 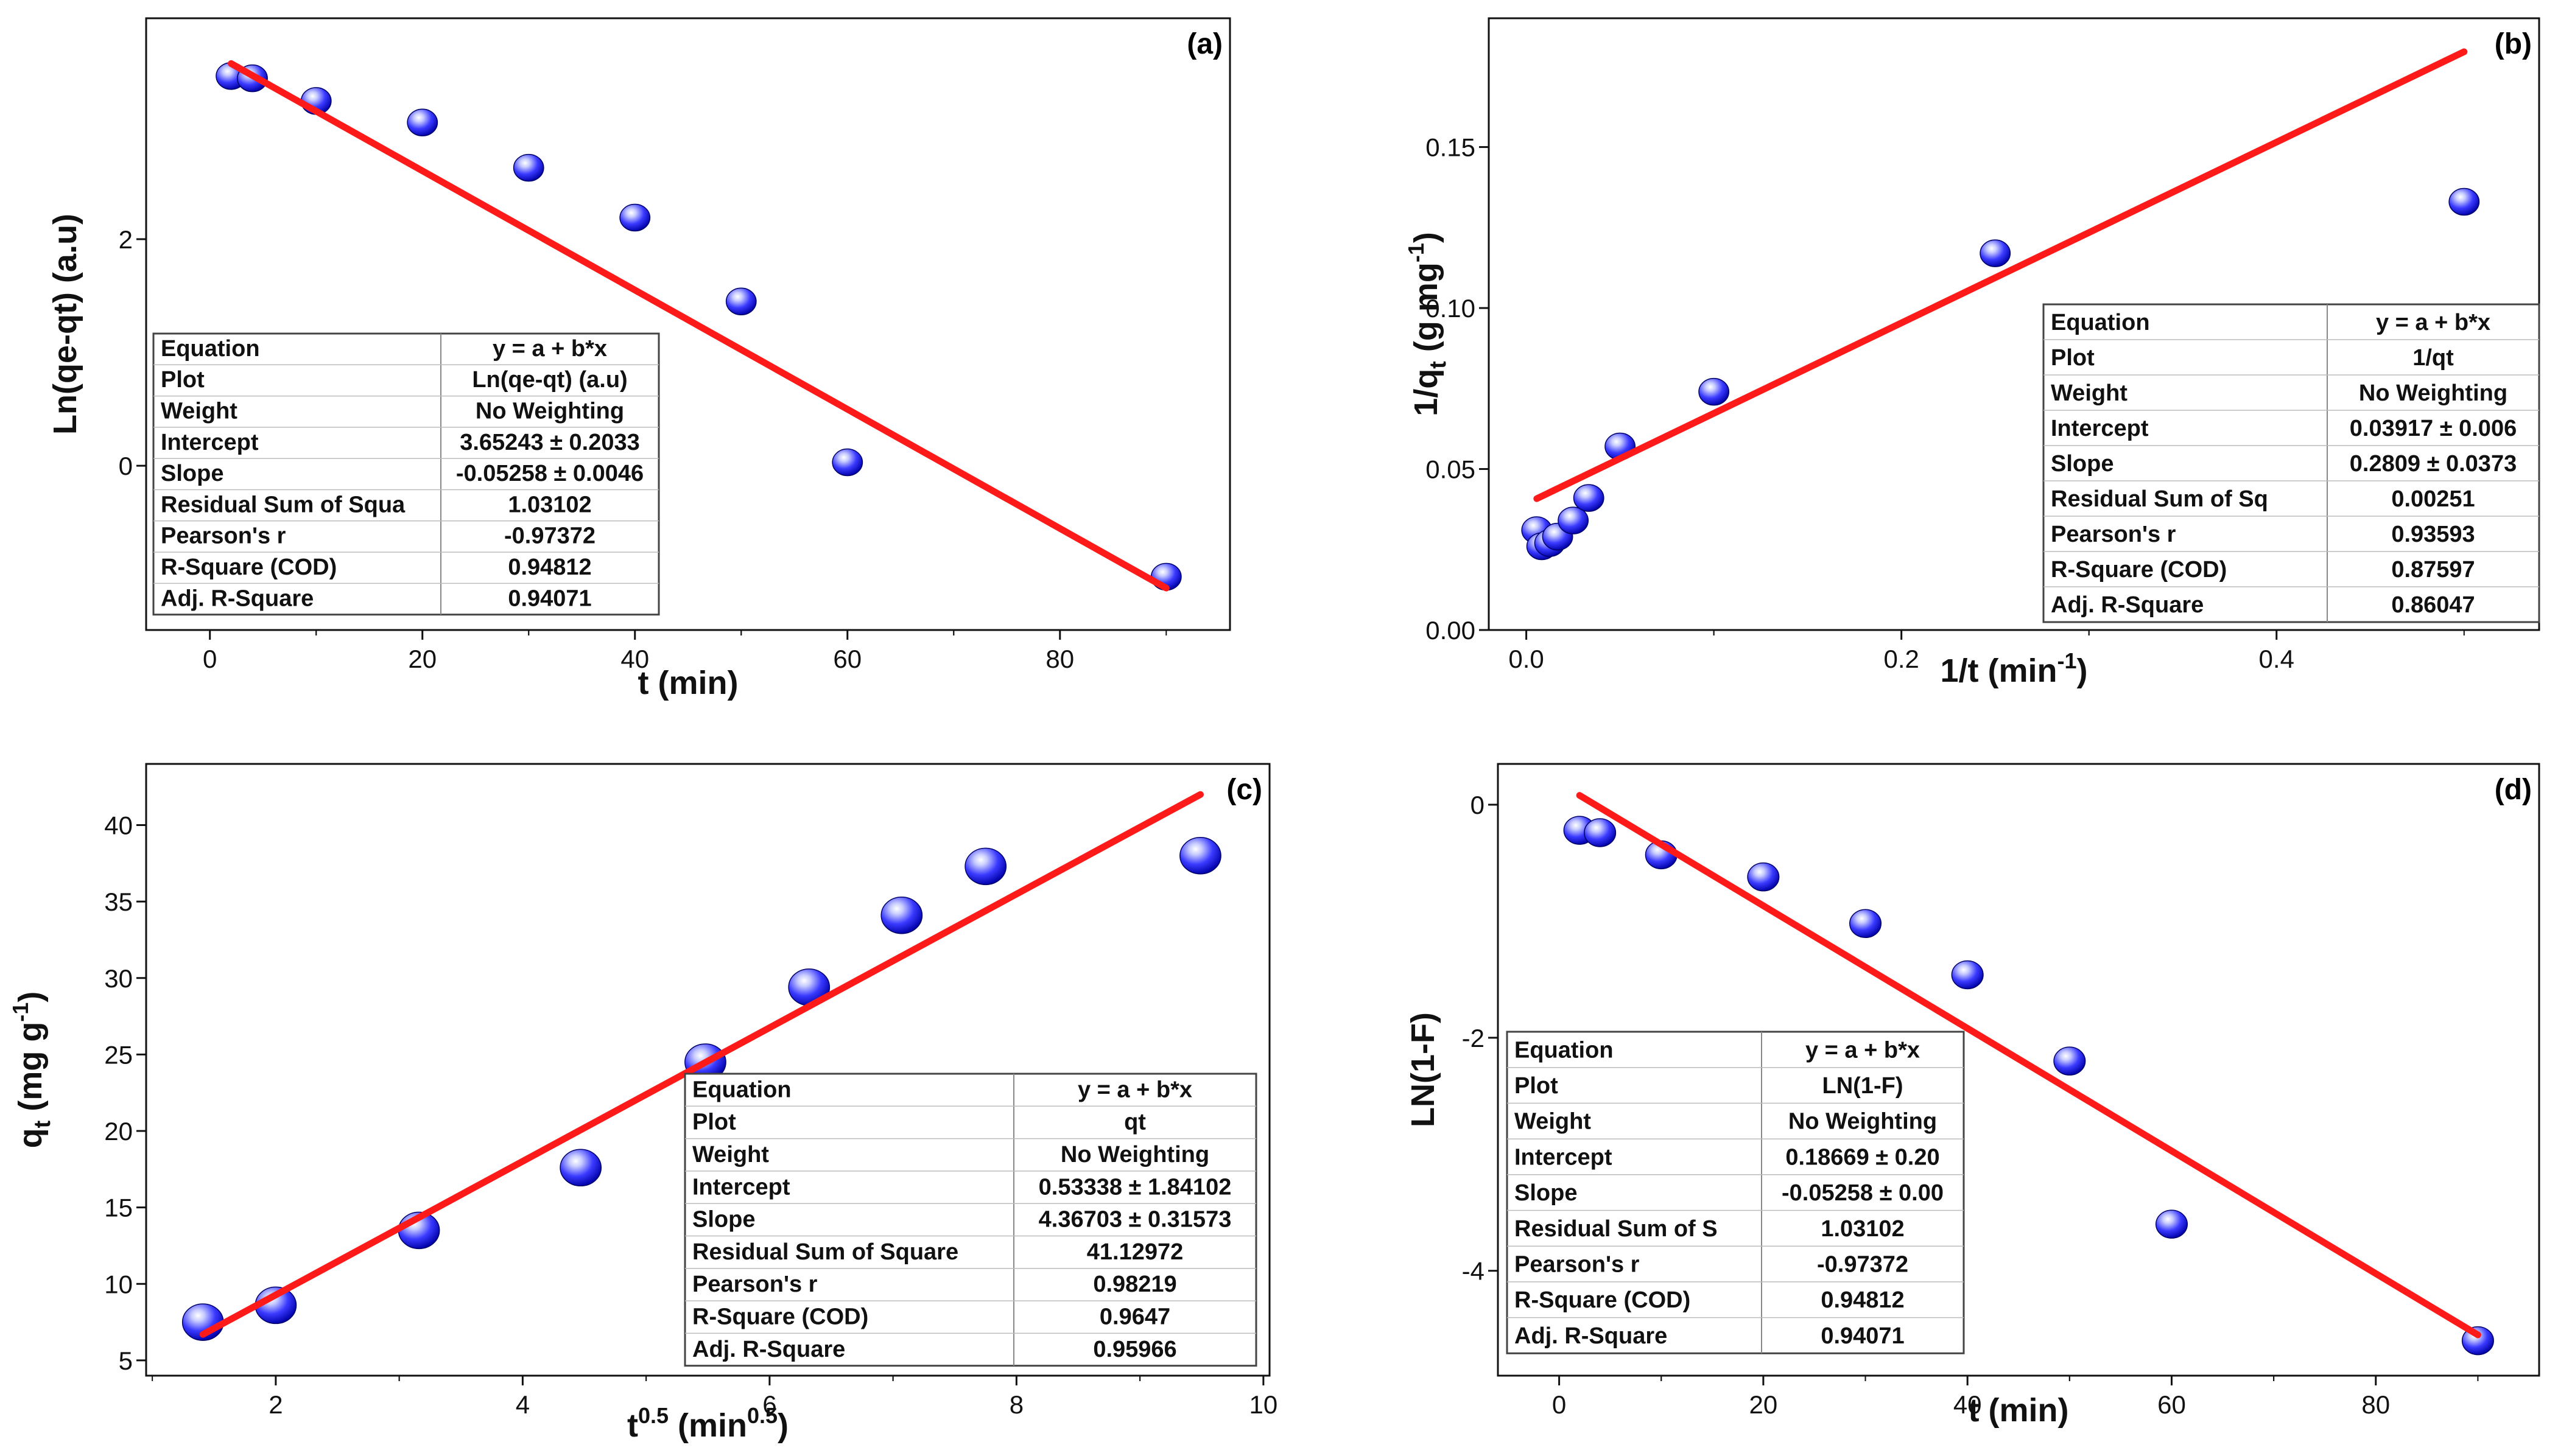 I want to click on panel-label: (d), so click(x=2513, y=790).